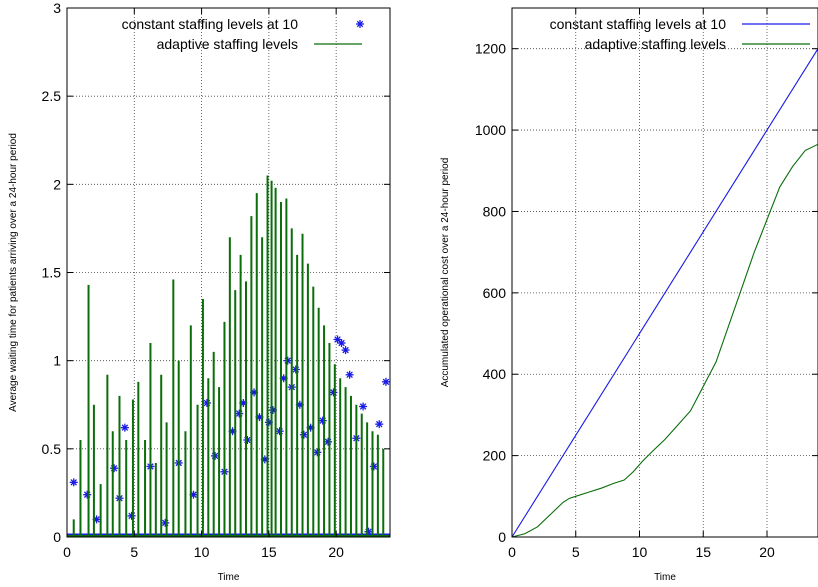 This screenshot has width=818, height=587. What do you see at coordinates (490, 49) in the screenshot?
I see `y-tick-label: 1200` at bounding box center [490, 49].